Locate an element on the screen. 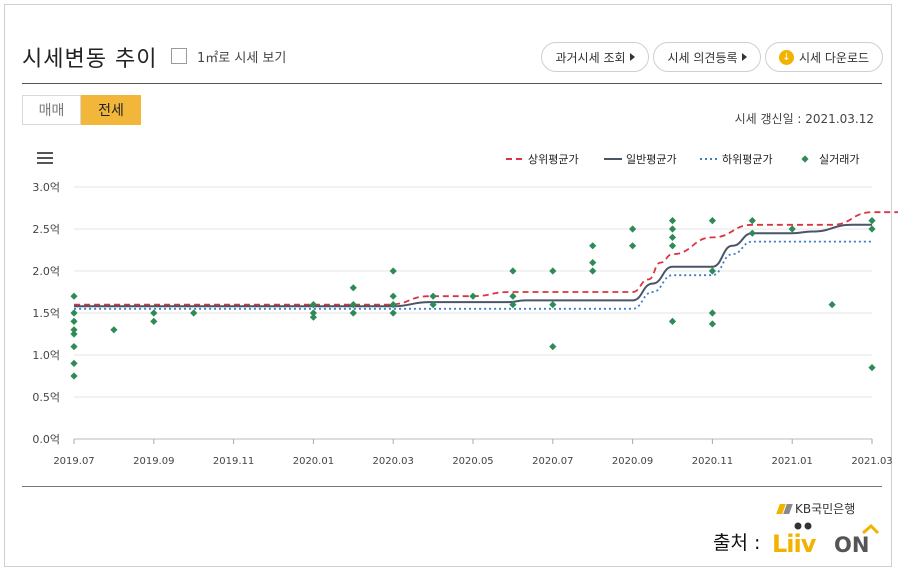 The image size is (898, 573). source-label: 출처 : is located at coordinates (737, 543).